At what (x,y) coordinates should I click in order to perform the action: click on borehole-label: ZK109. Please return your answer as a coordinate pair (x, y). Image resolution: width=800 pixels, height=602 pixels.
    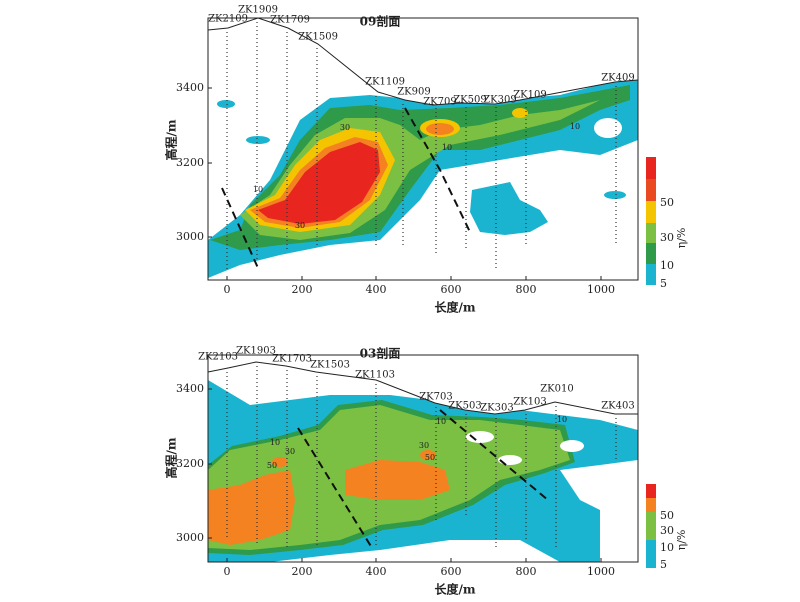
    Looking at the image, I should click on (530, 95).